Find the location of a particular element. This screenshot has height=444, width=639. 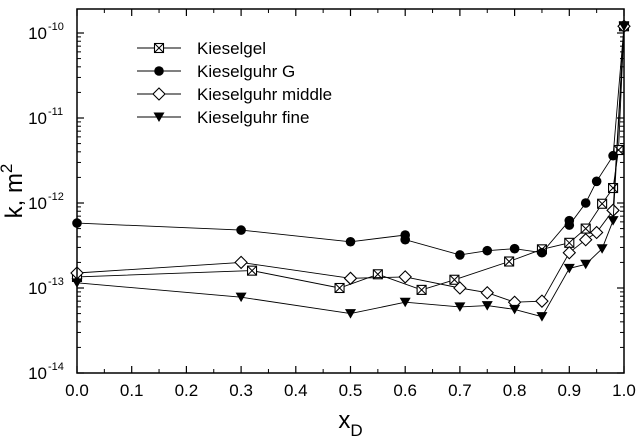

x-axis-title: xD is located at coordinates (350, 423).